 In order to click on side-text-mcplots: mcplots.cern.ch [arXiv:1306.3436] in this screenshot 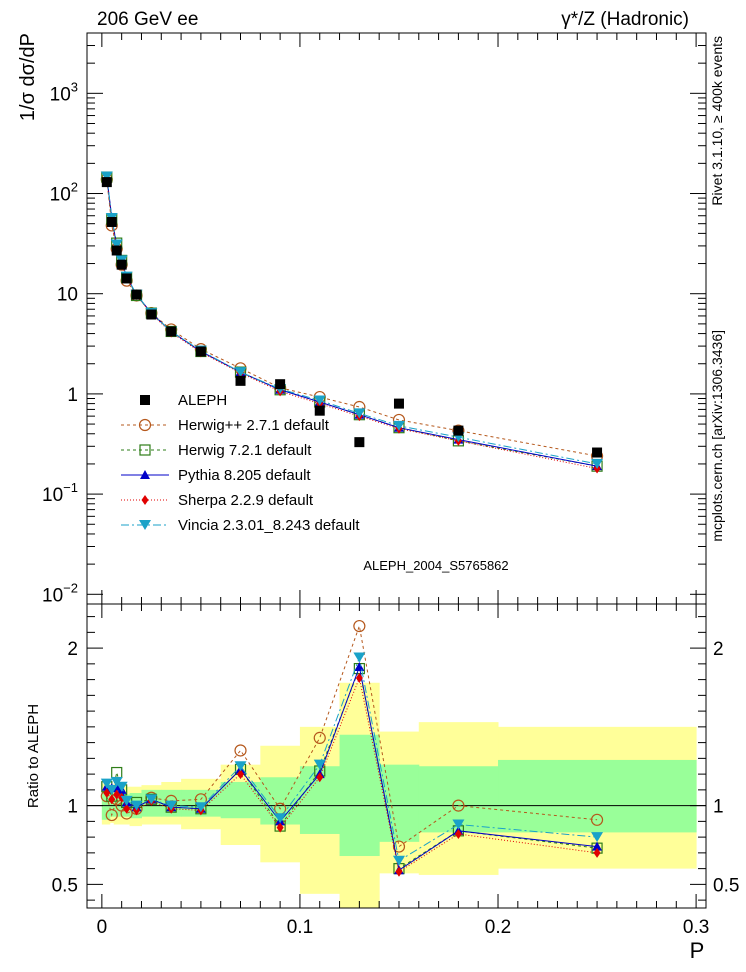, I will do `click(717, 436)`.